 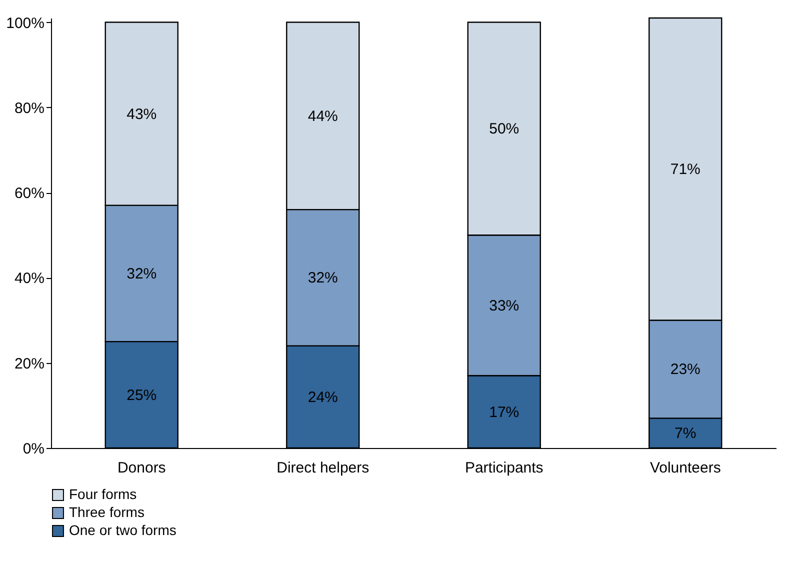 What do you see at coordinates (504, 412) in the screenshot?
I see `data-label: 17%` at bounding box center [504, 412].